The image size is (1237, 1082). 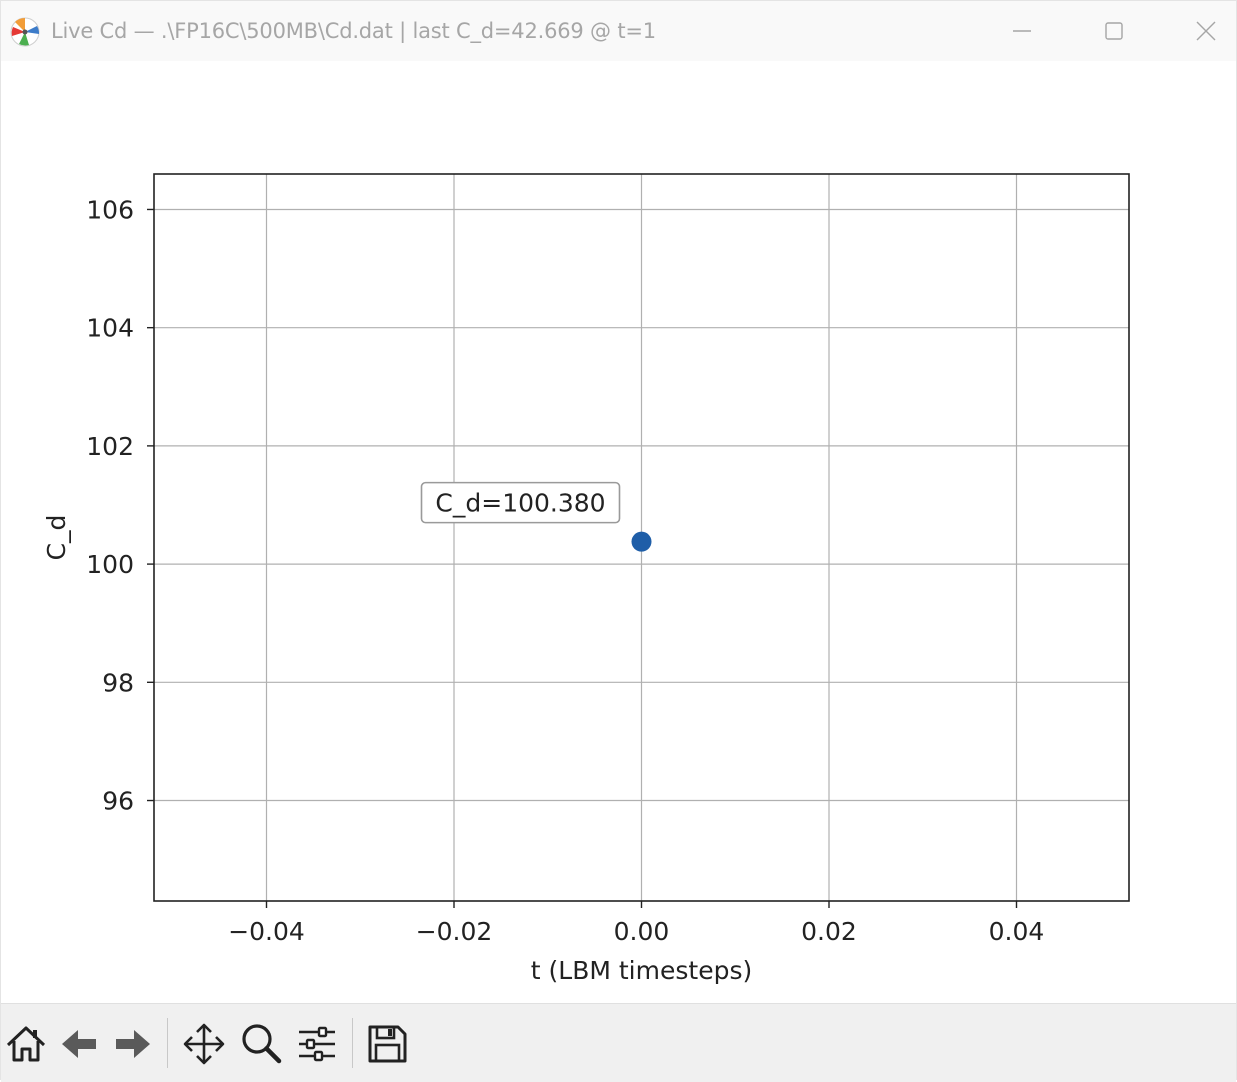 I want to click on floppy-disk-icon, so click(x=387, y=1044).